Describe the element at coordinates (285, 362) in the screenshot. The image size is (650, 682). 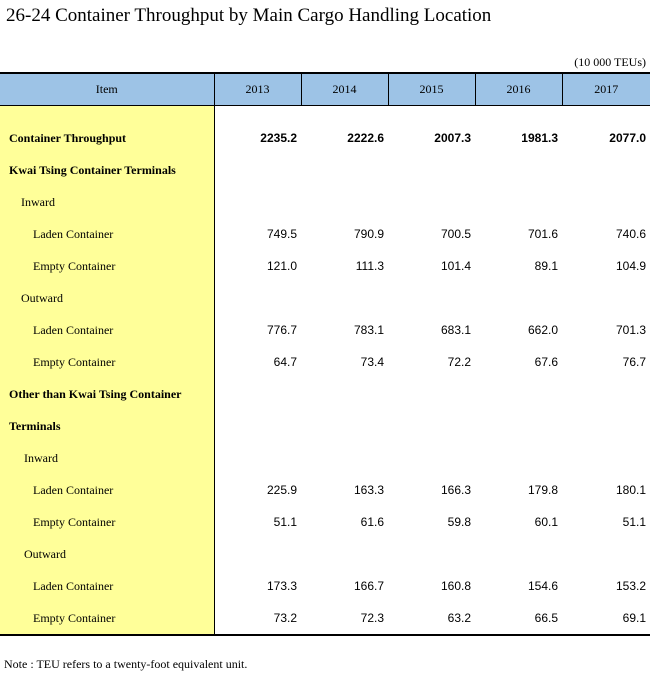
I see `cell-value: 64.7` at that location.